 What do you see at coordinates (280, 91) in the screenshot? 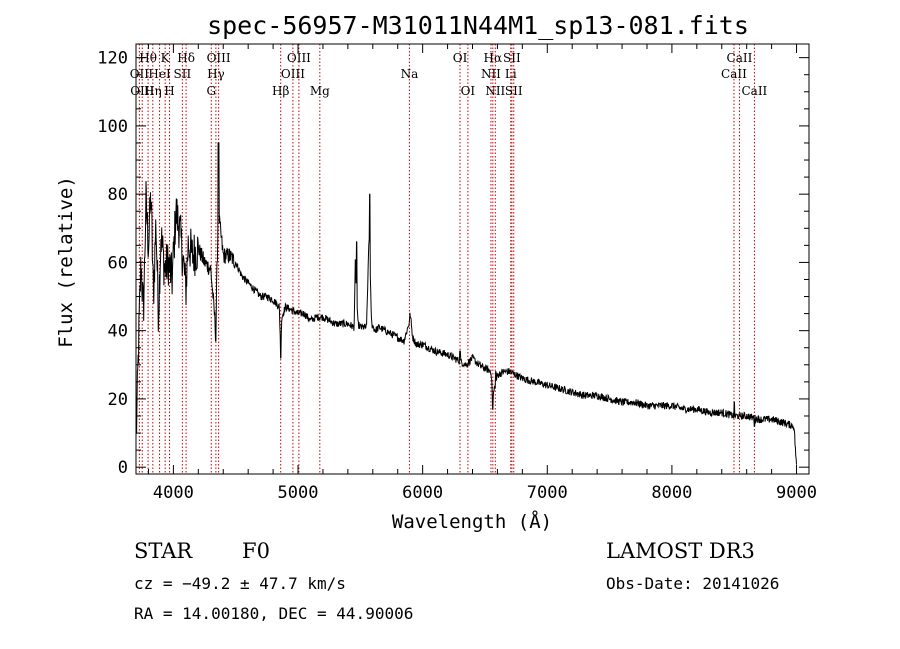
I see `spectral-line-label: Hβ` at bounding box center [280, 91].